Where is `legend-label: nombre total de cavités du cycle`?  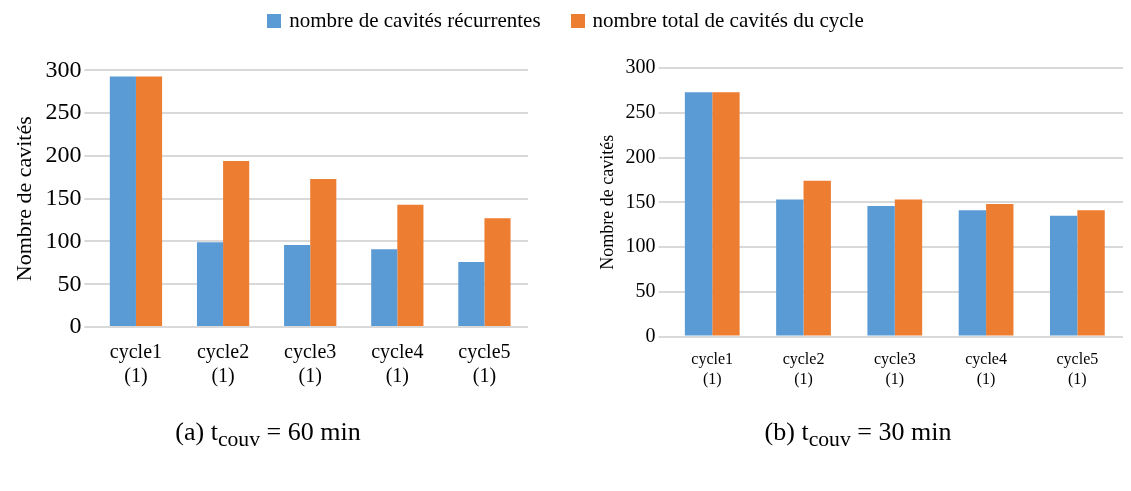 legend-label: nombre total de cavités du cycle is located at coordinates (728, 20).